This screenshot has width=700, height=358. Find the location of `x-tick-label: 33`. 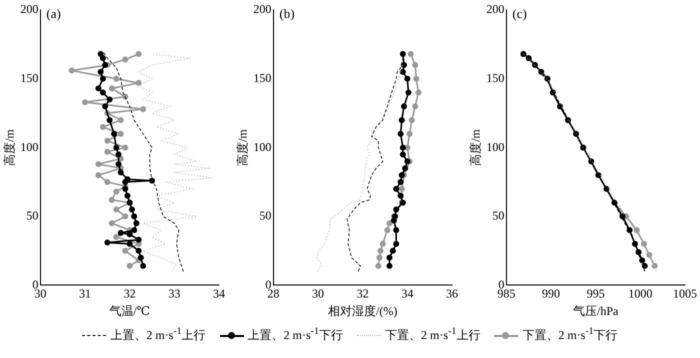

x-tick-label: 33 is located at coordinates (174, 293).